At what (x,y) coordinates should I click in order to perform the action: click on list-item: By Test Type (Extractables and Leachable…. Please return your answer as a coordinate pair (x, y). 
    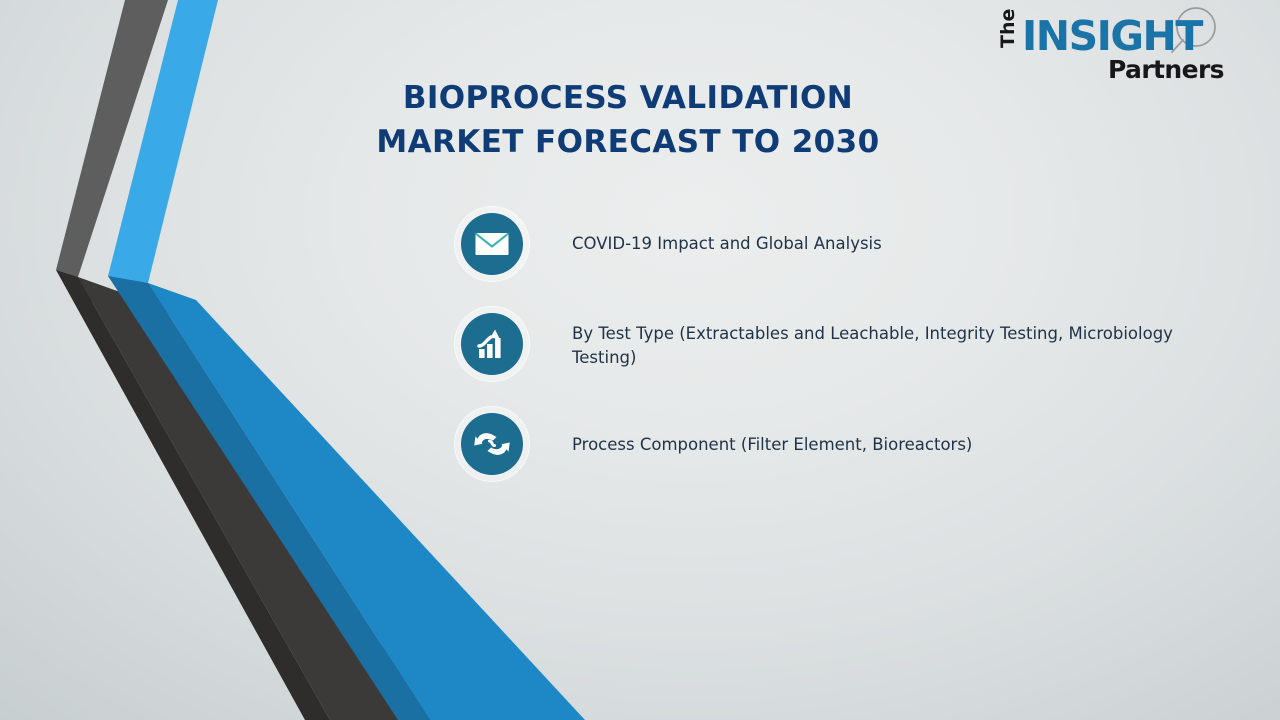
    Looking at the image, I should click on (838, 344).